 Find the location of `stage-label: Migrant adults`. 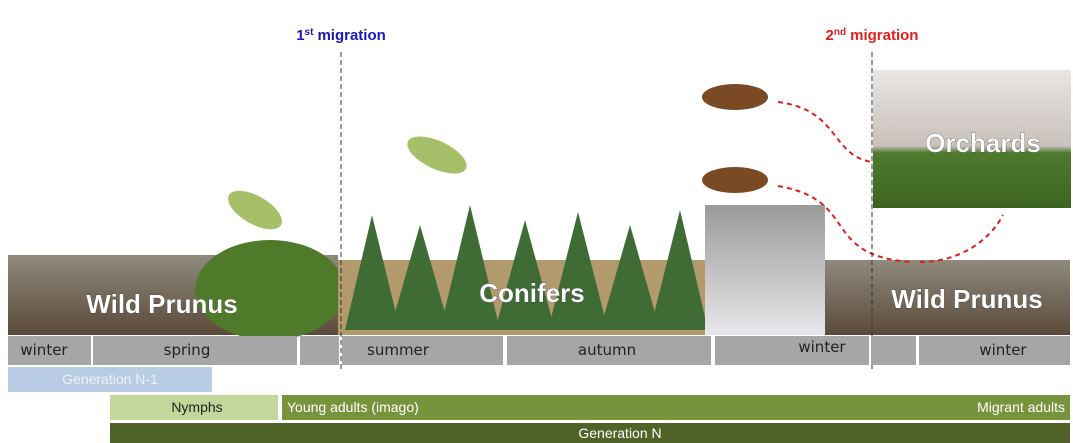

stage-label: Migrant adults is located at coordinates (1021, 407).